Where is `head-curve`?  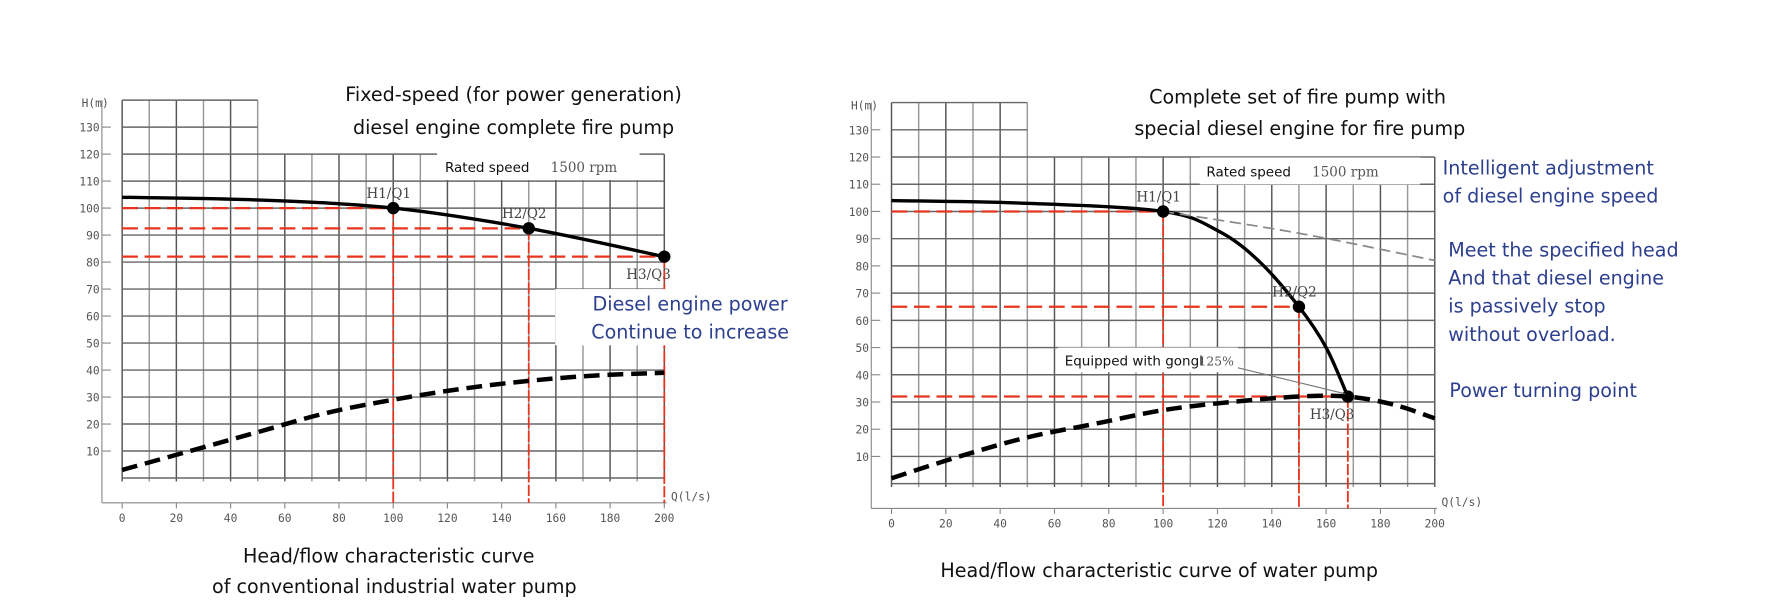 head-curve is located at coordinates (1120, 298).